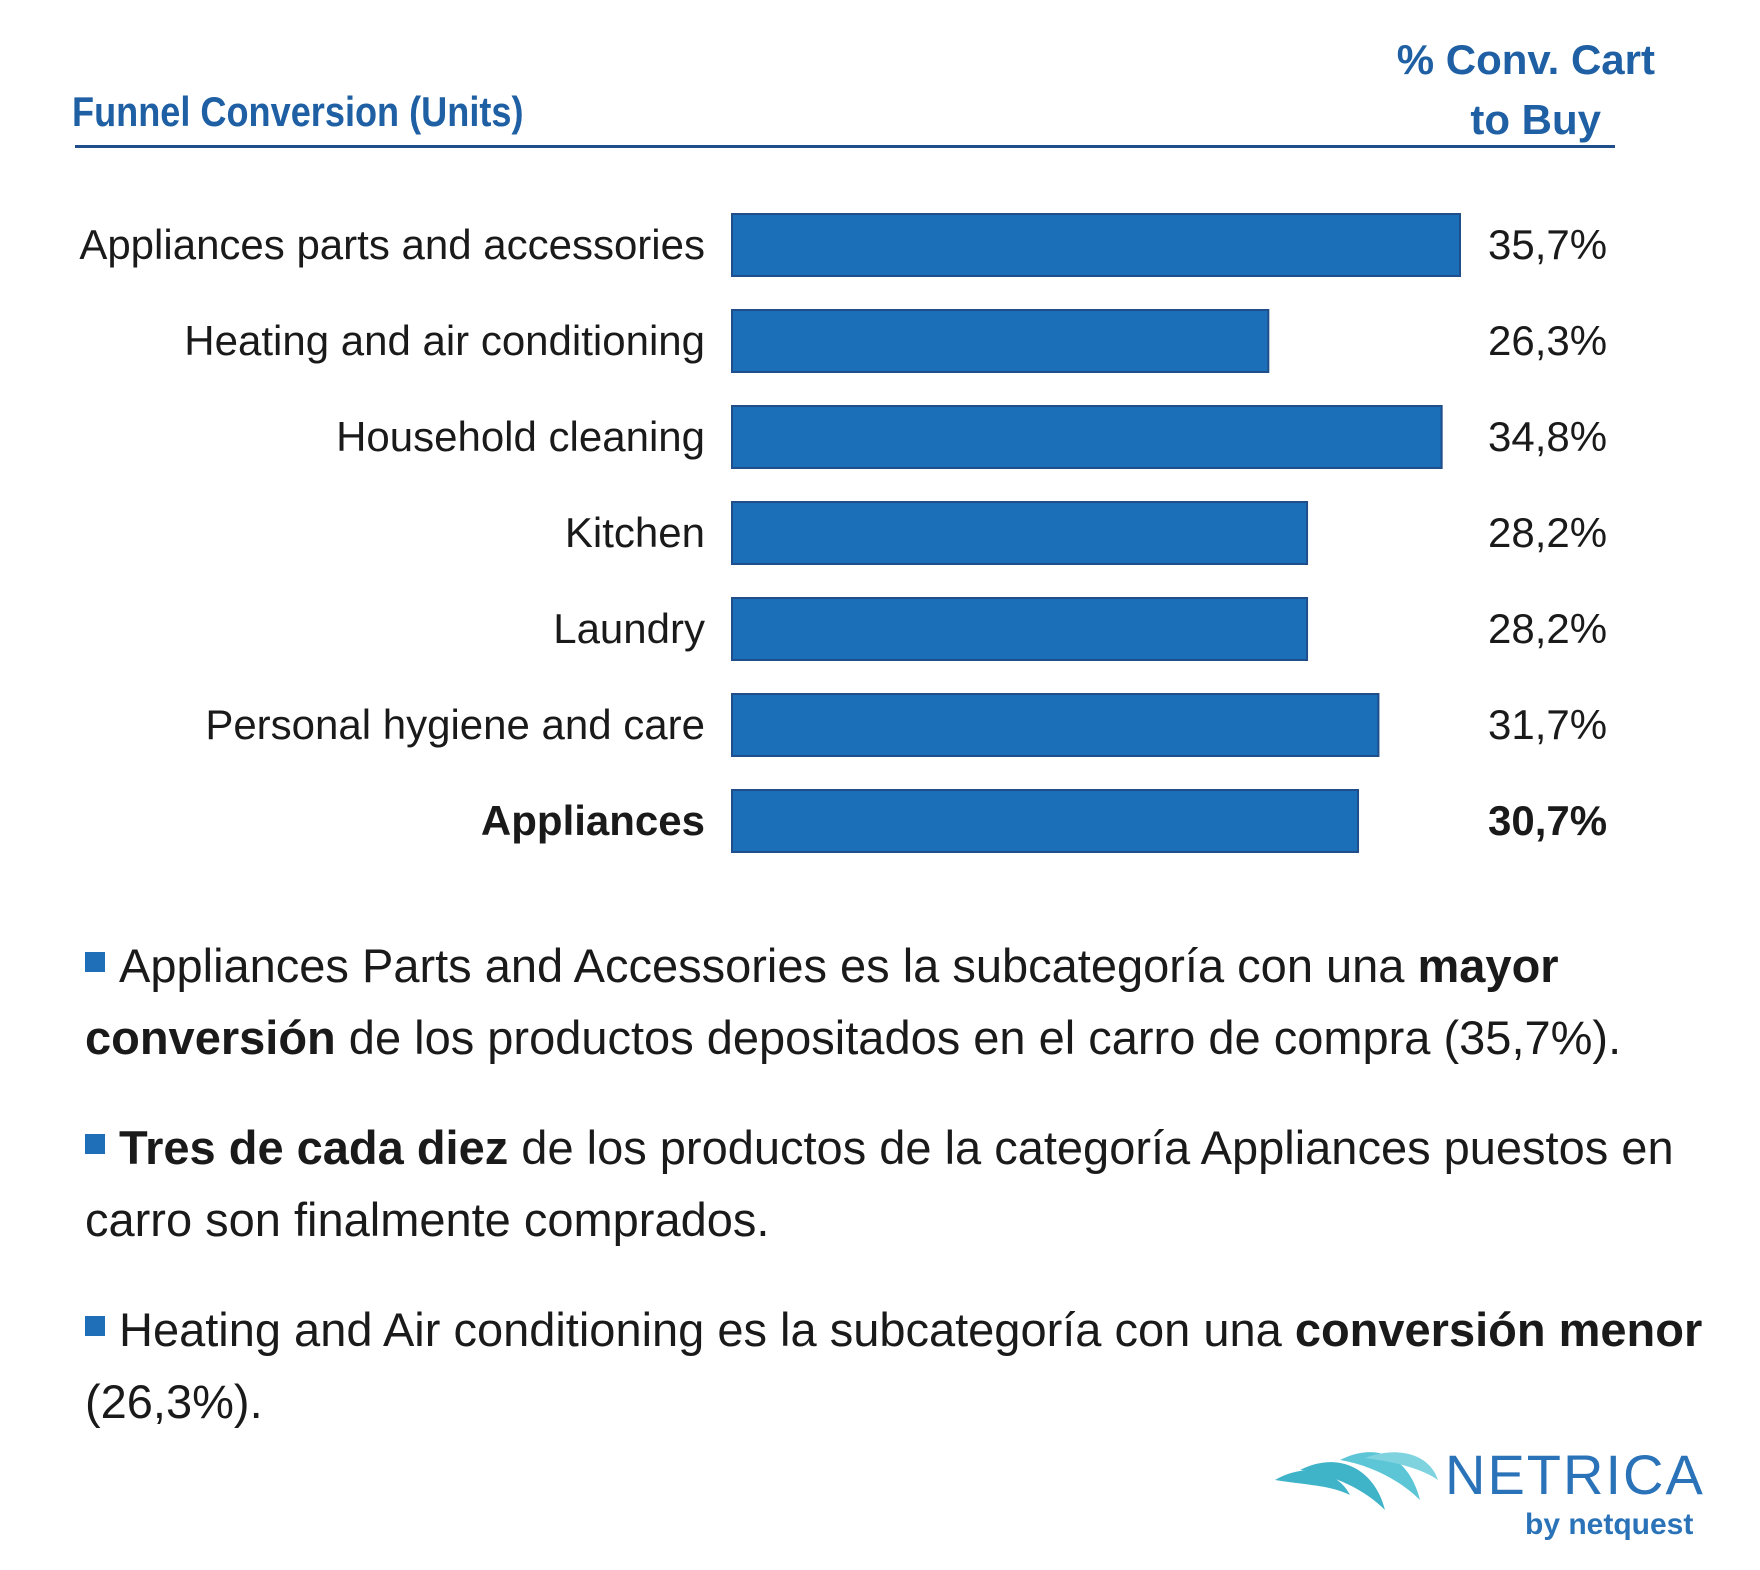 Image resolution: width=1760 pixels, height=1570 pixels. What do you see at coordinates (1547, 724) in the screenshot?
I see `value-label-5: 31,7%` at bounding box center [1547, 724].